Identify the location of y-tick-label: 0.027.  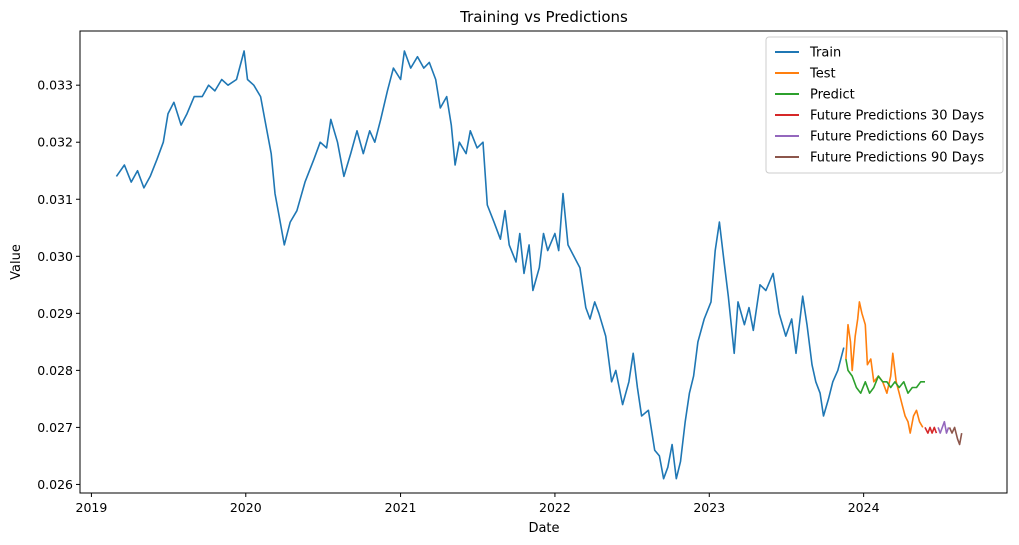
(55, 427).